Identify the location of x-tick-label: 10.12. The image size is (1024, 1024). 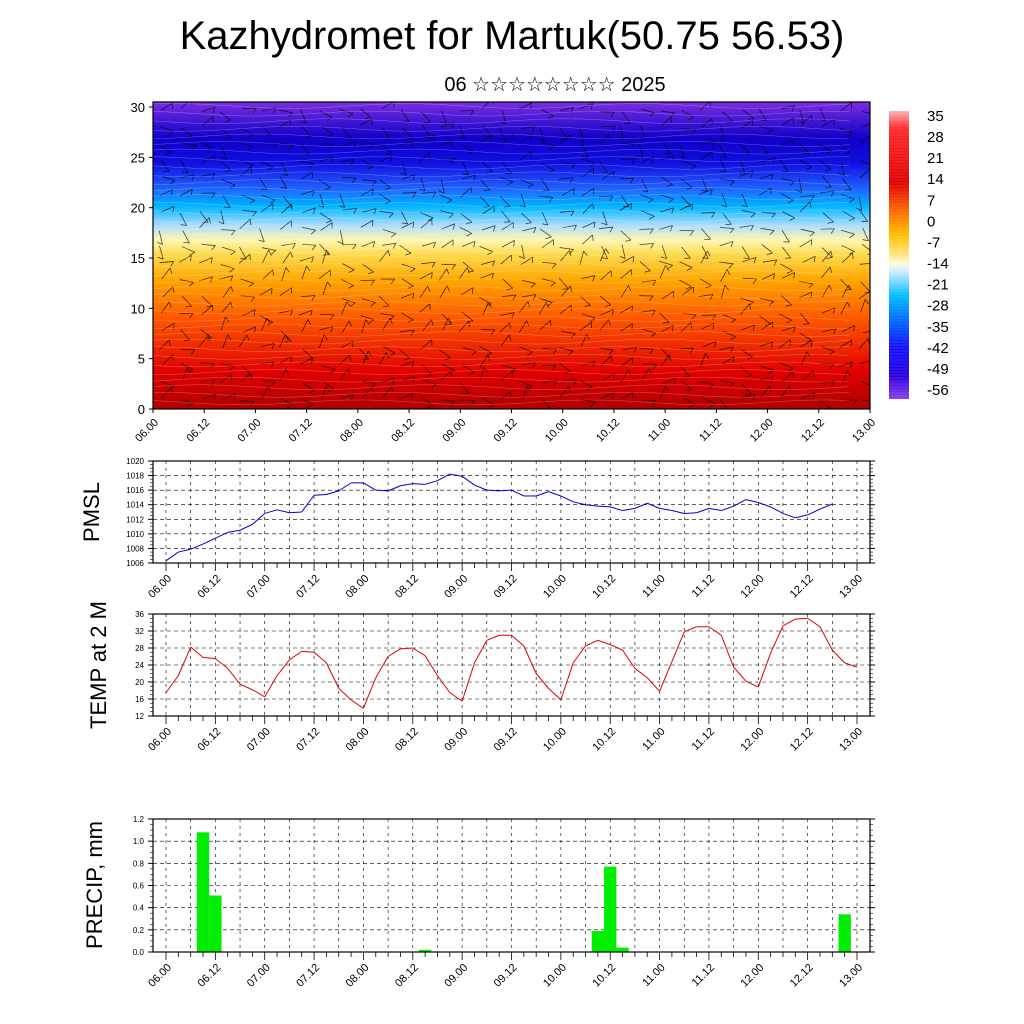
(608, 431).